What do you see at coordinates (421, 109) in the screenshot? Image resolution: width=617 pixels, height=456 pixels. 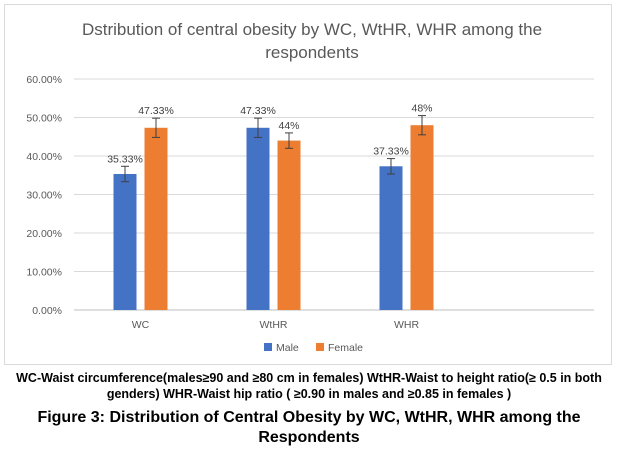 I see `data-label: 48%` at bounding box center [421, 109].